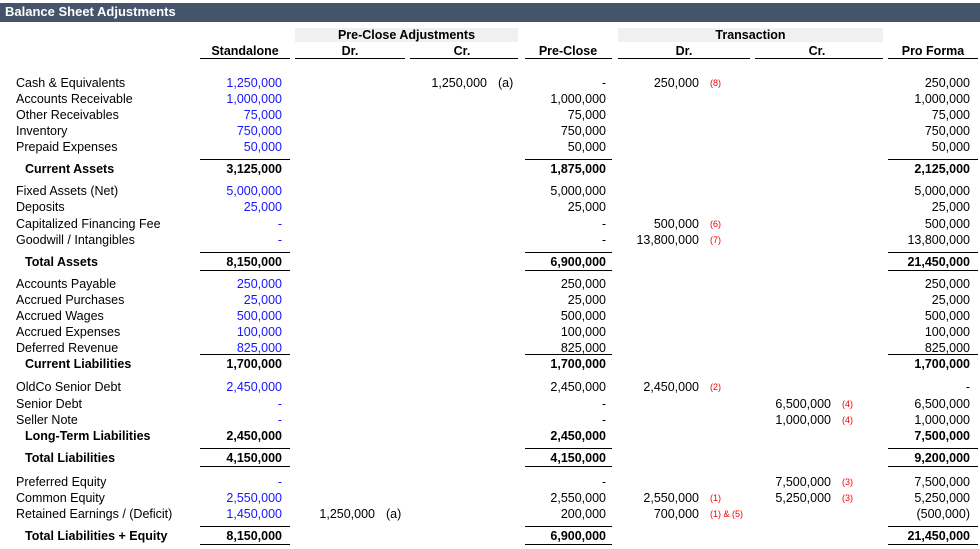 The width and height of the screenshot is (980, 549). What do you see at coordinates (90, 11) in the screenshot?
I see `title: Balance Sheet Adjustments` at bounding box center [90, 11].